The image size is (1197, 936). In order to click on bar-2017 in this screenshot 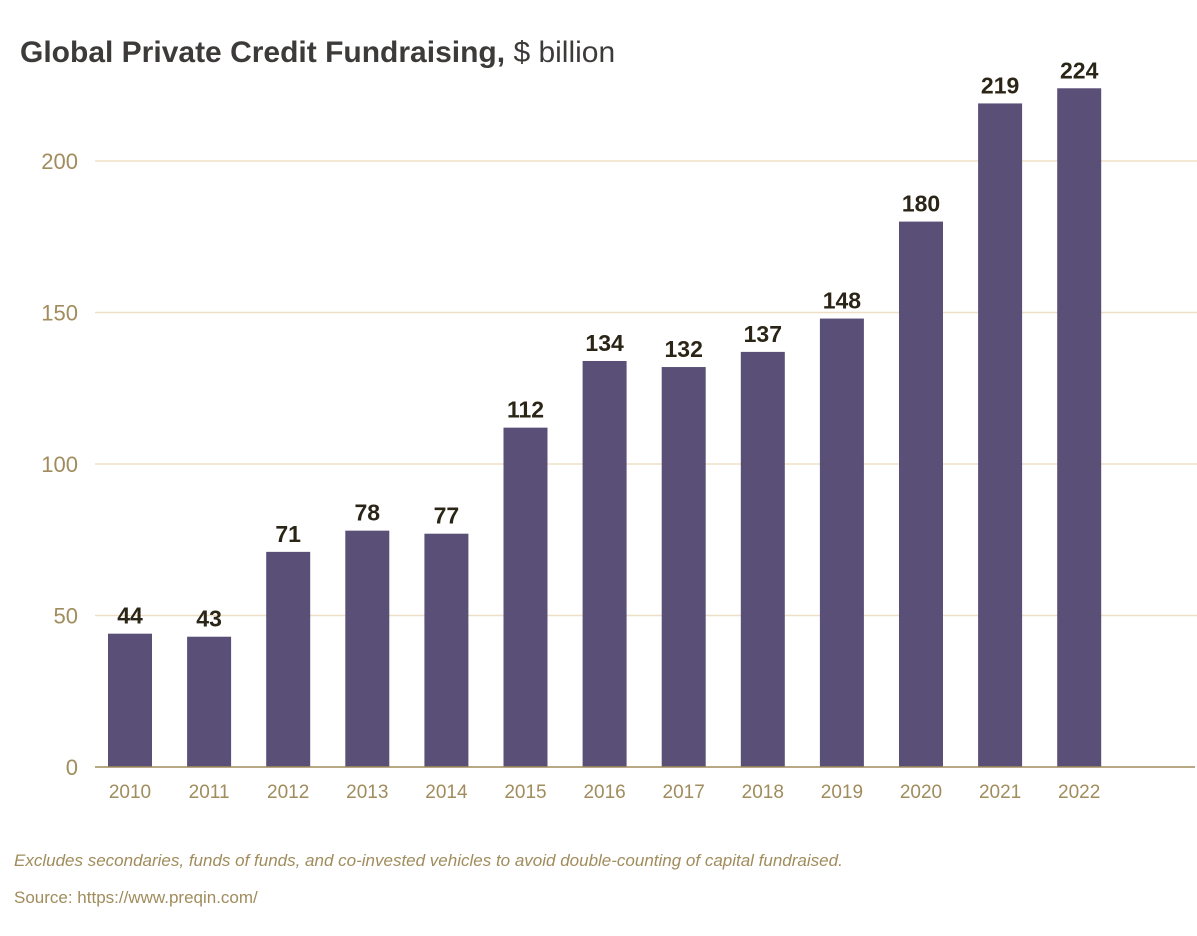, I will do `click(683, 567)`.